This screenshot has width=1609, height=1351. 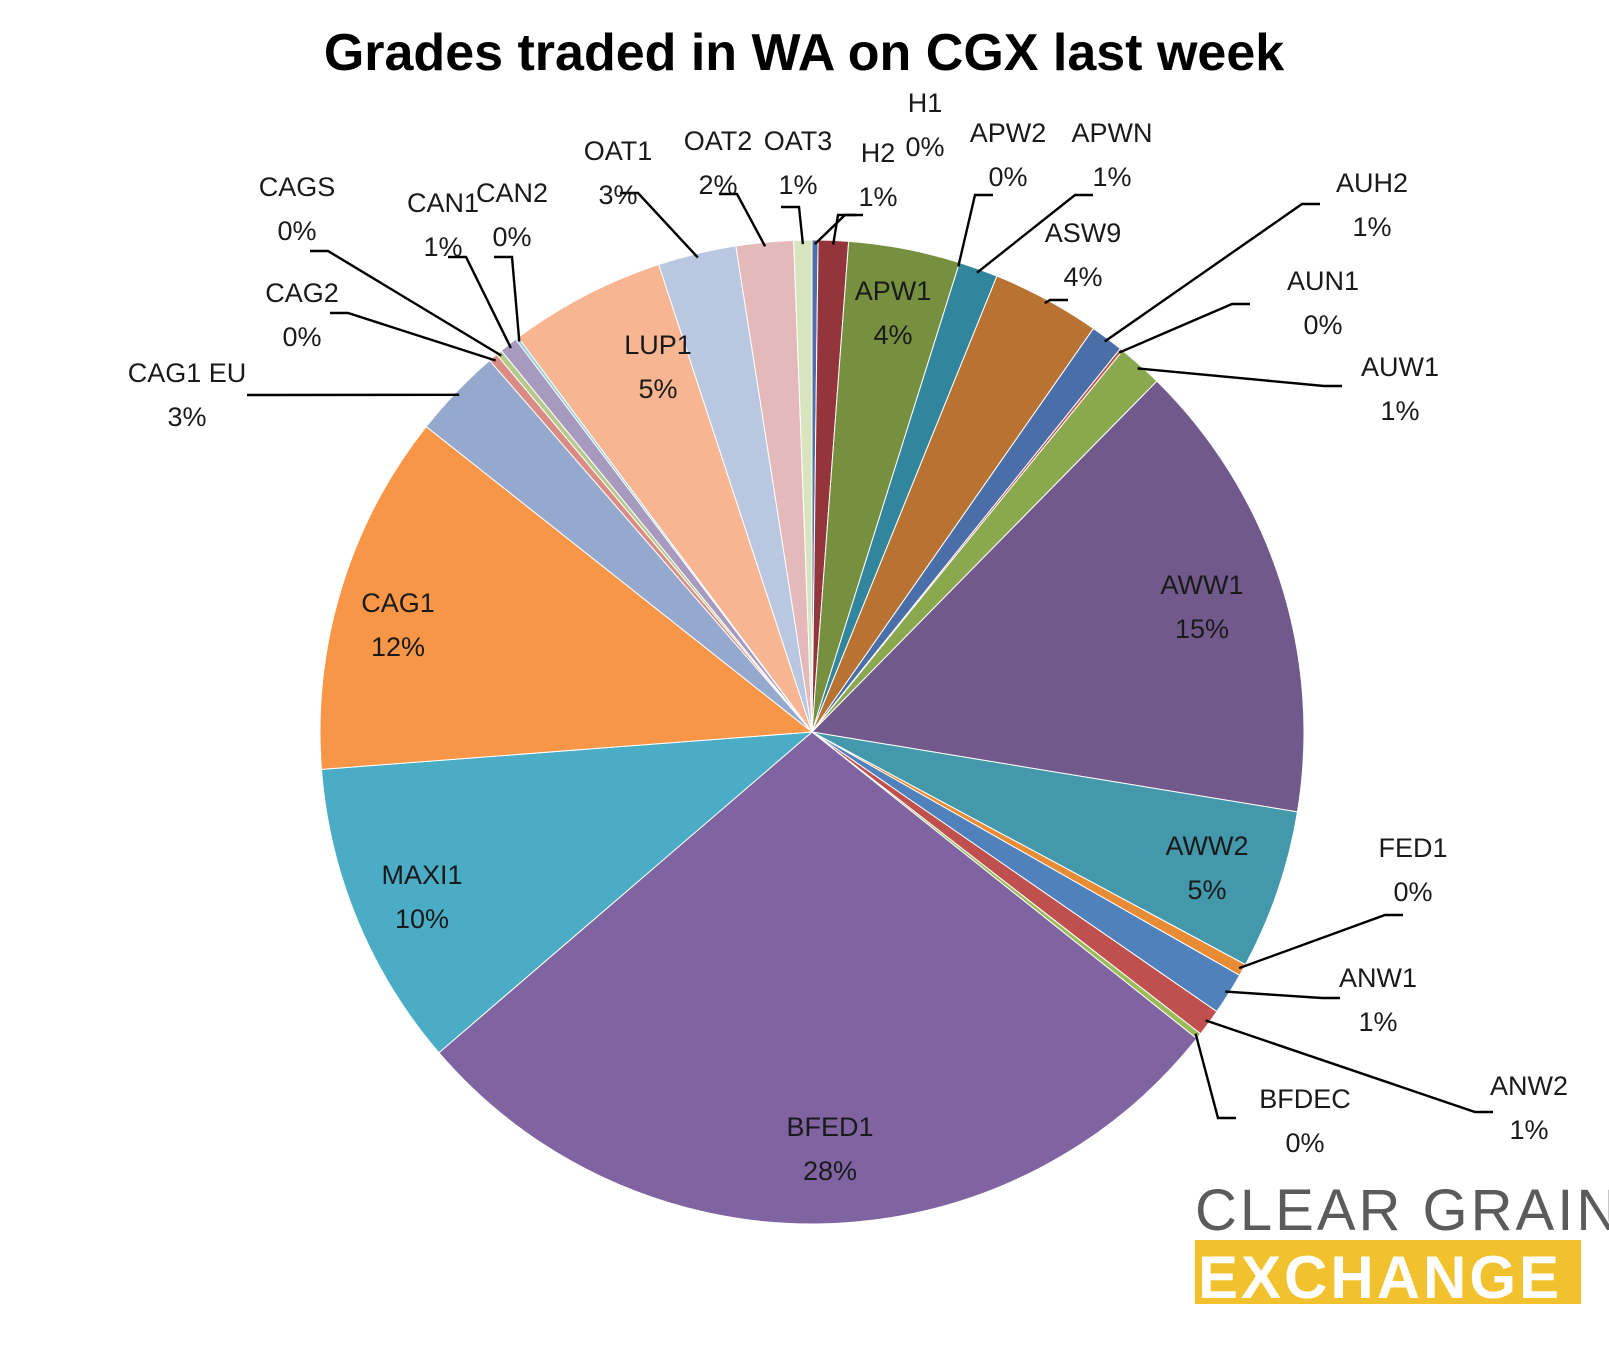 I want to click on slice-label-maxi1: MAXI1, so click(x=421, y=875).